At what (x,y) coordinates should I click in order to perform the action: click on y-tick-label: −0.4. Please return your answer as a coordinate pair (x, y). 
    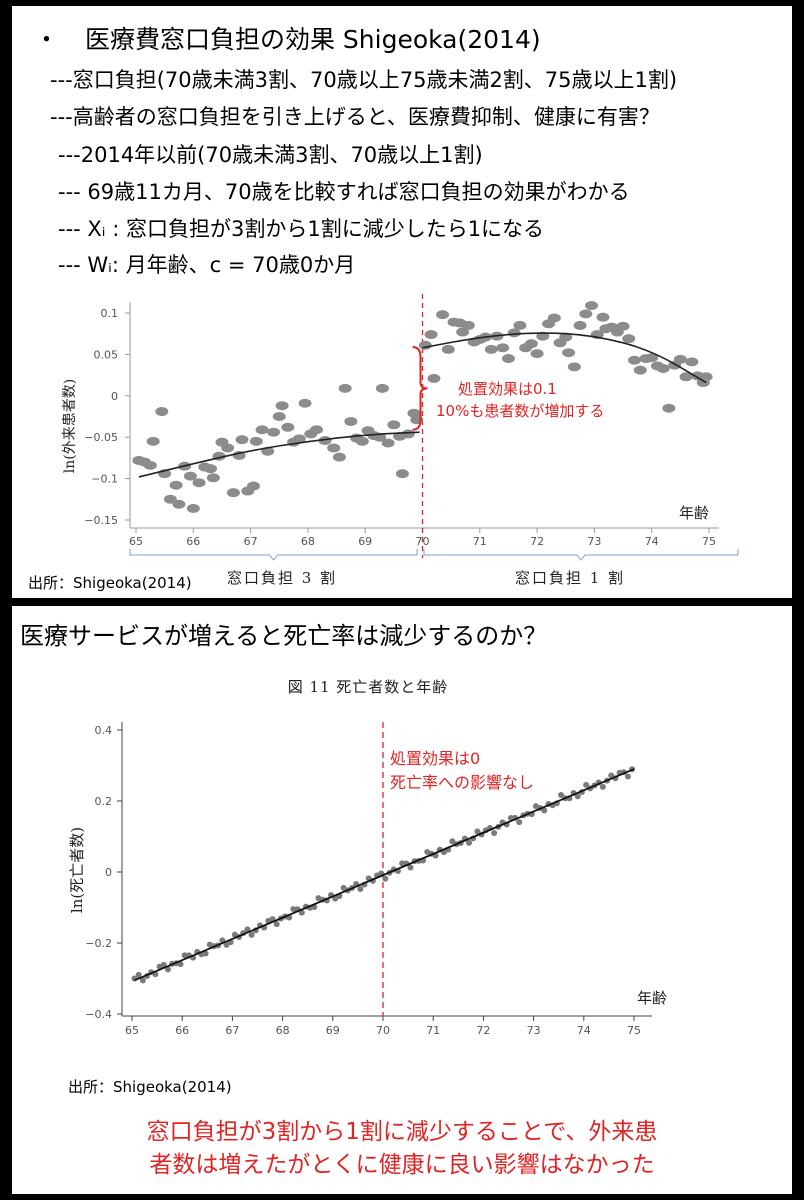
    Looking at the image, I should click on (98, 1014).